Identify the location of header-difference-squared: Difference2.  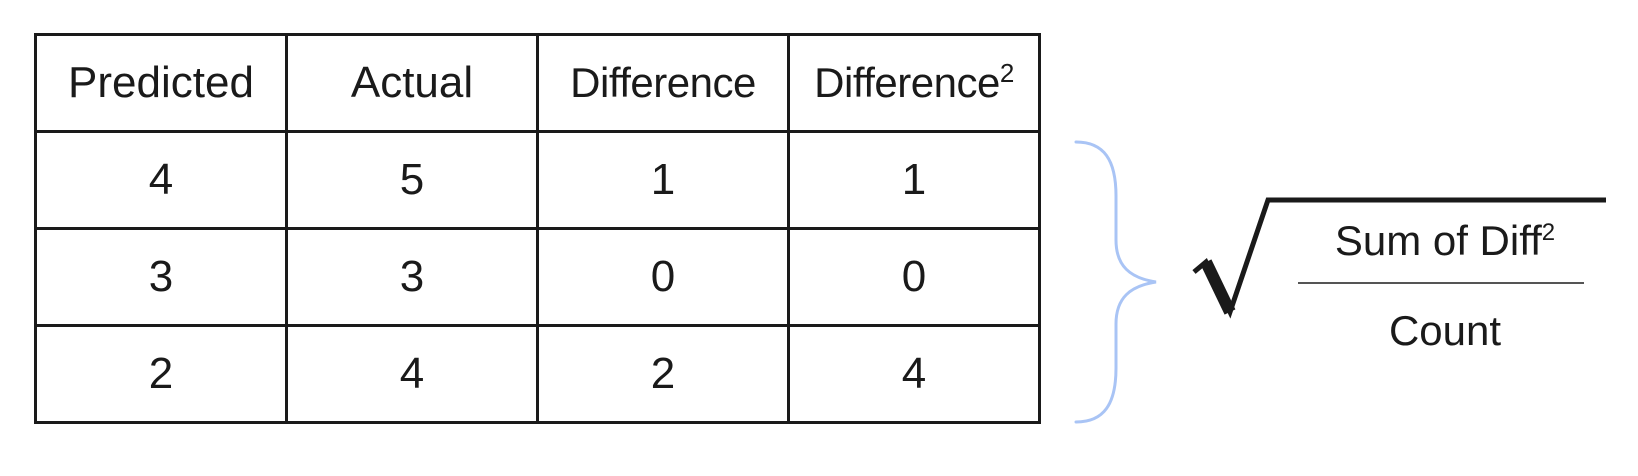
(914, 83).